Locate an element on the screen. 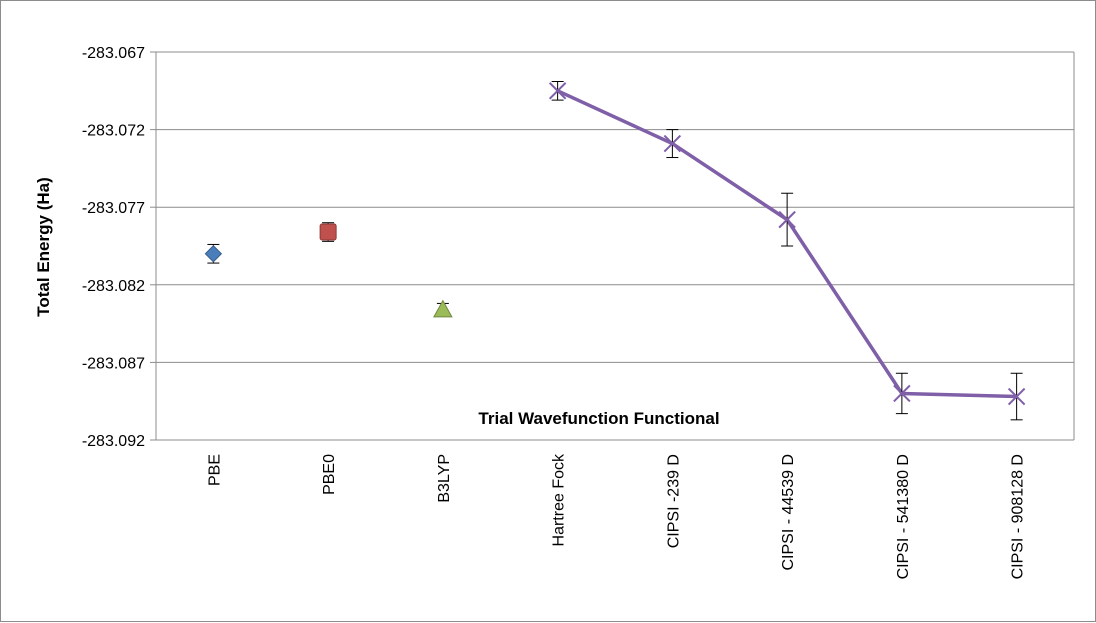 The image size is (1096, 623). data-point-square is located at coordinates (328, 232).